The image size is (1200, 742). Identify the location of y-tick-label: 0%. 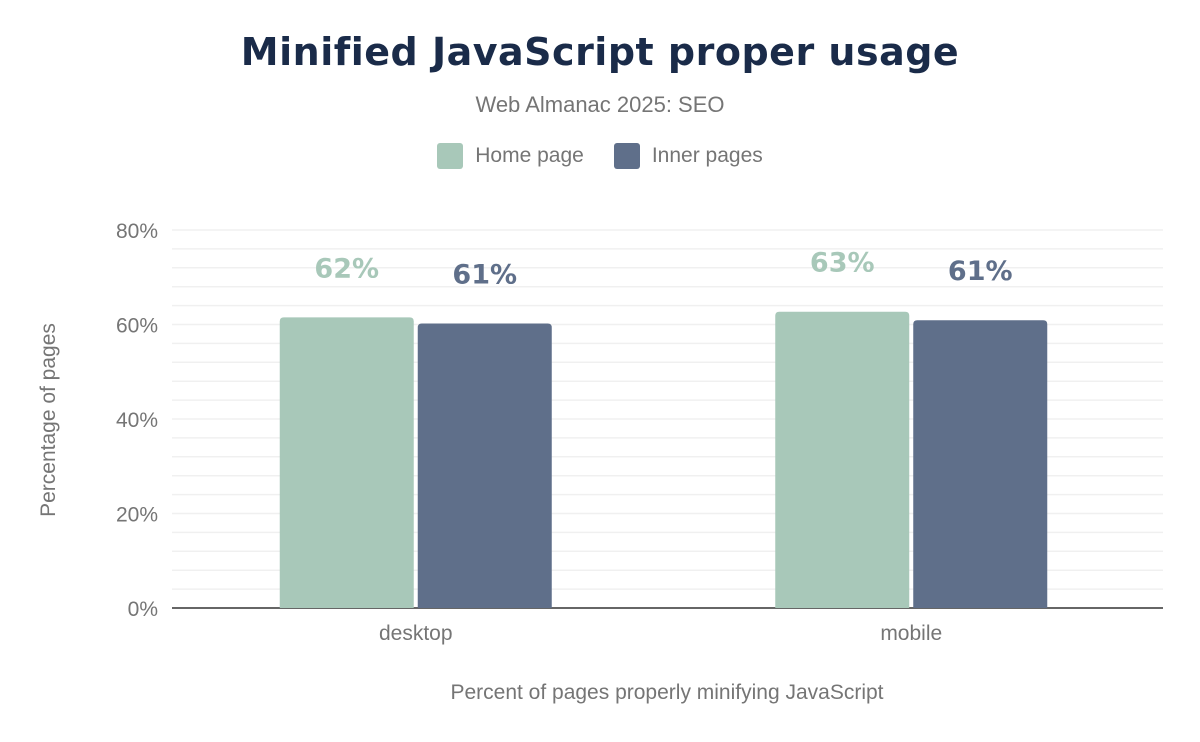
(143, 609).